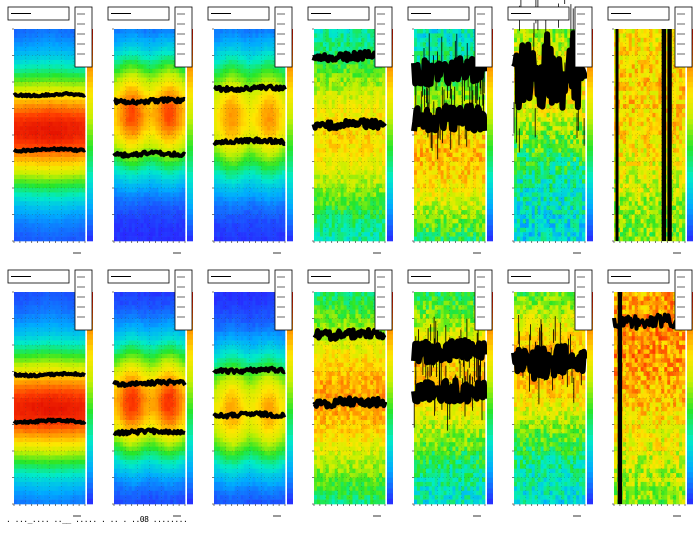 Image resolution: width=700 pixels, height=533 pixels. I want to click on scale-step, so click(390, 127).